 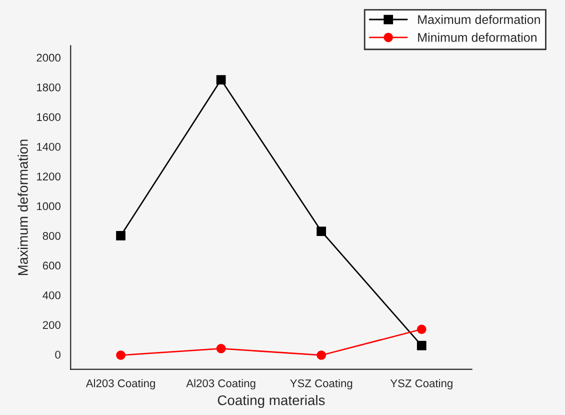 I want to click on legend-label: Minimum deformation, so click(x=477, y=37).